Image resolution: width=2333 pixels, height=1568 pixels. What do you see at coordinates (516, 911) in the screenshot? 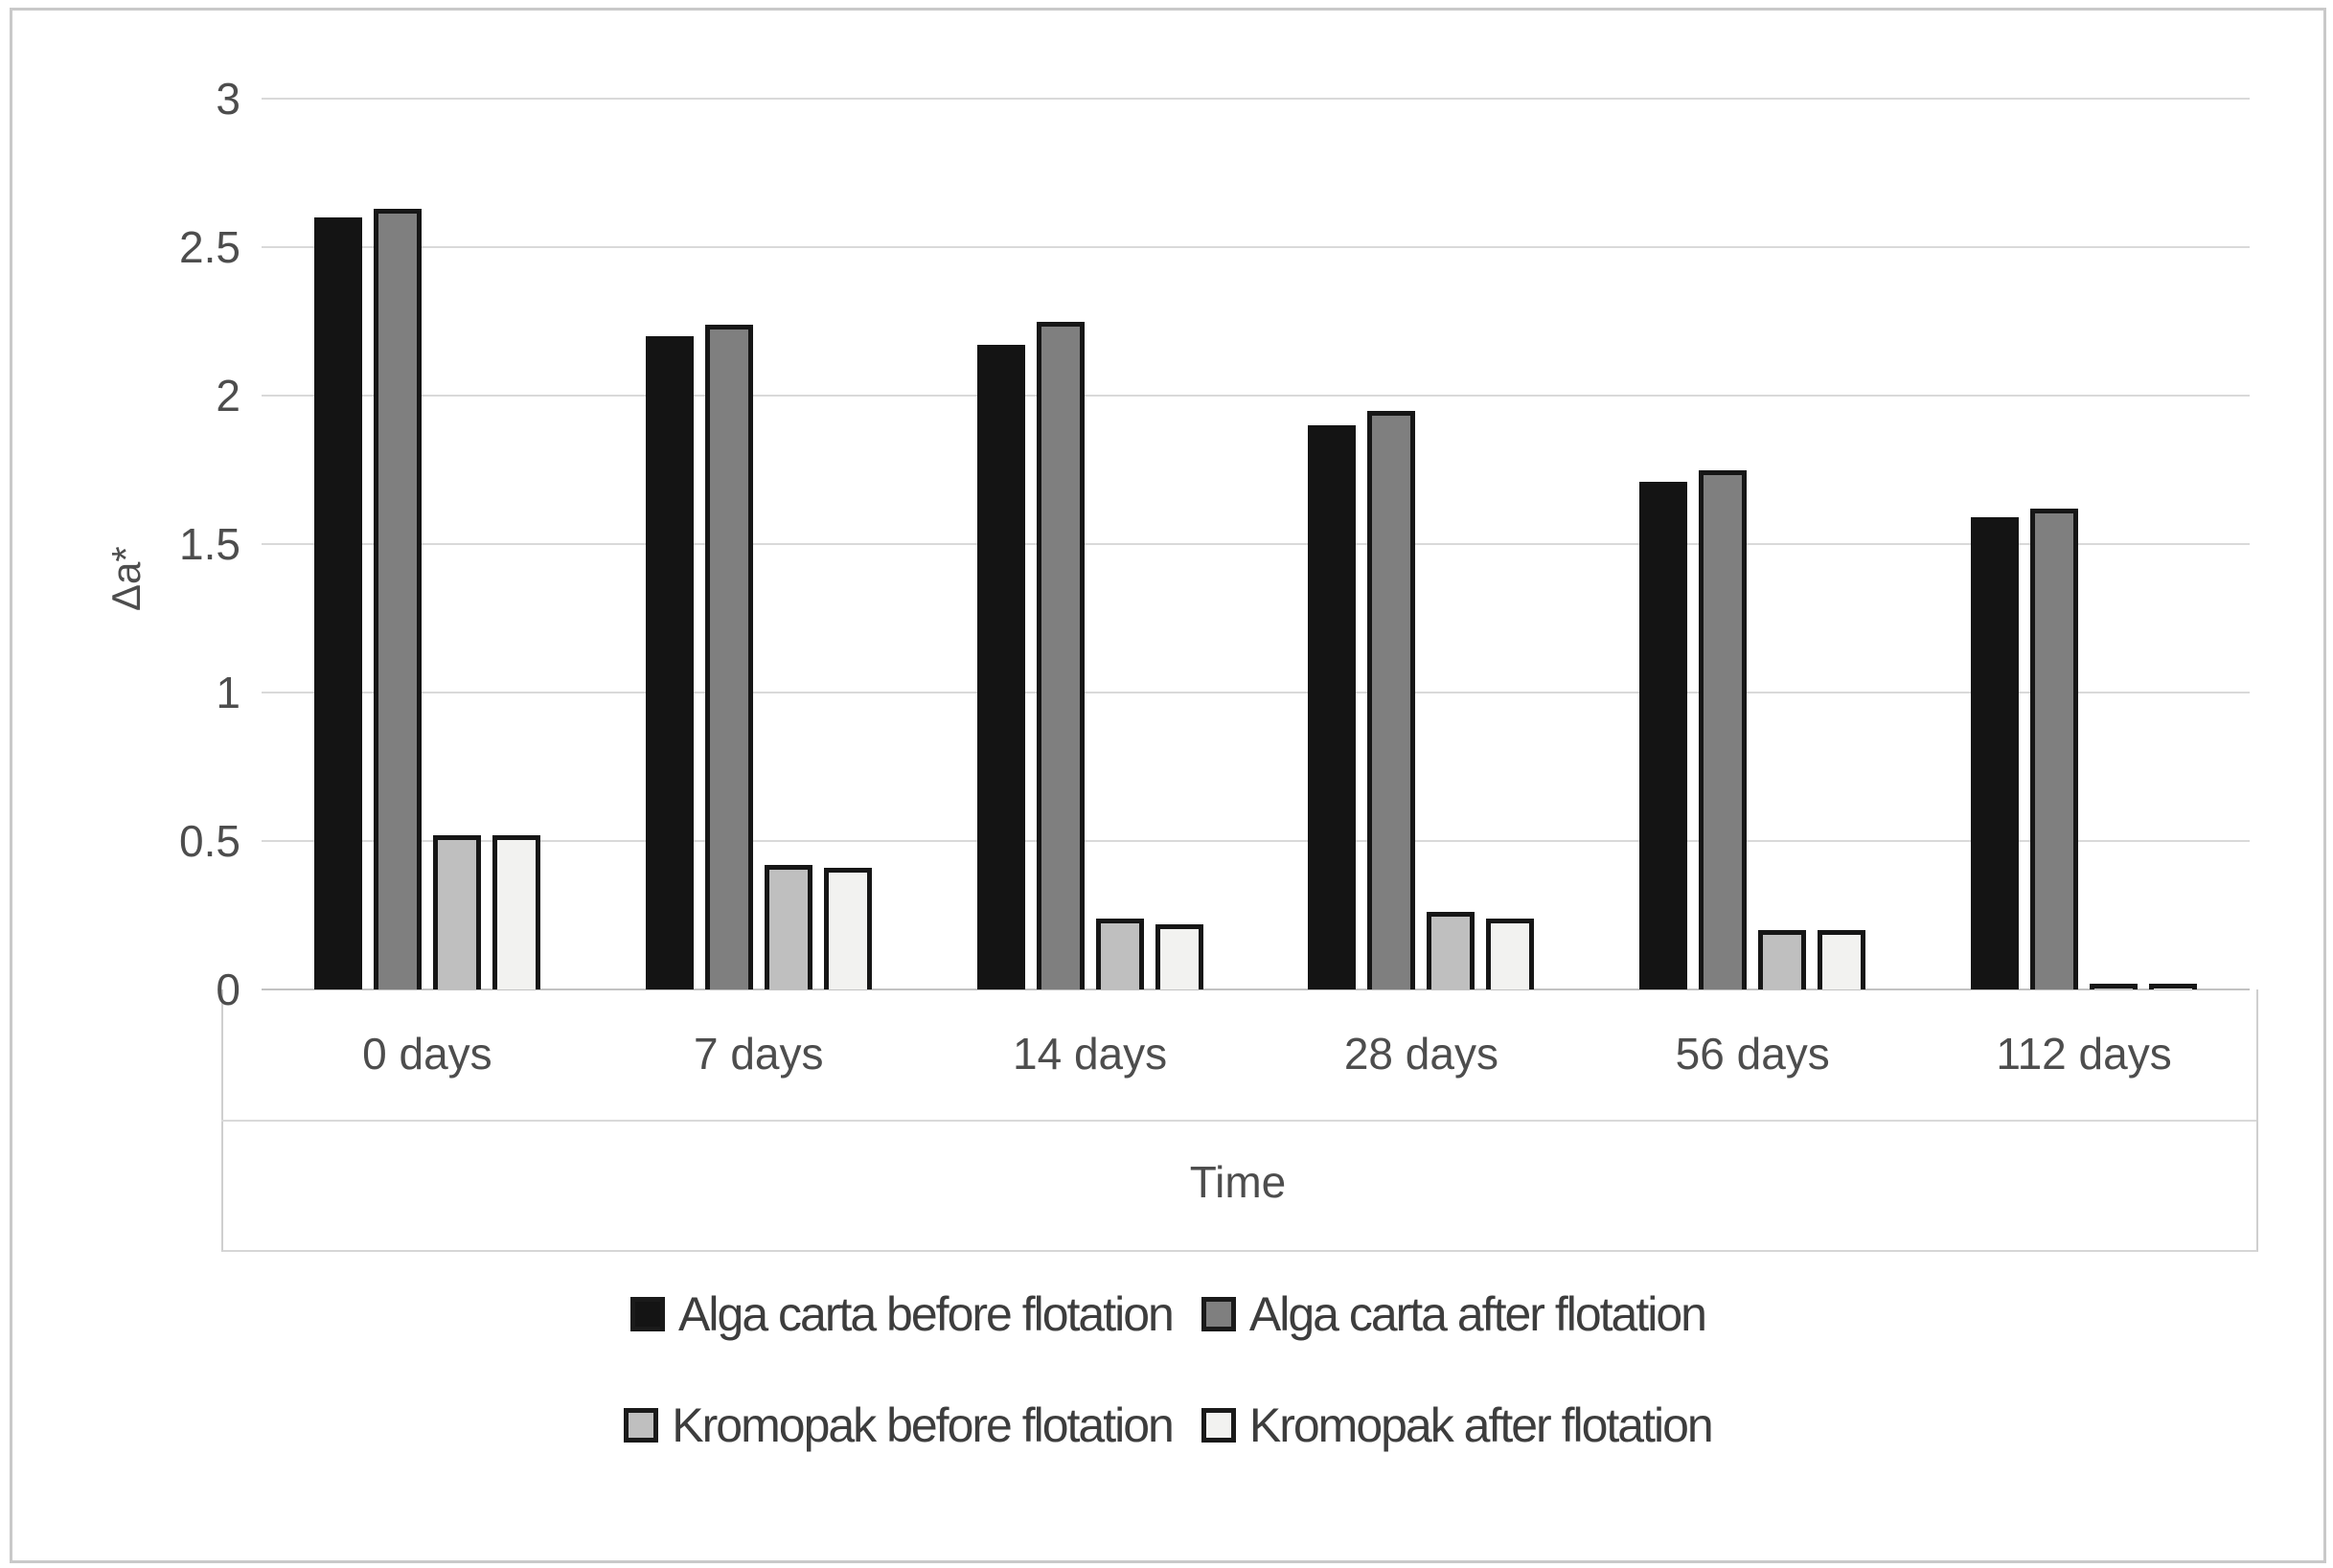
I see `bar-kromopak-after-flotation-0-days` at bounding box center [516, 911].